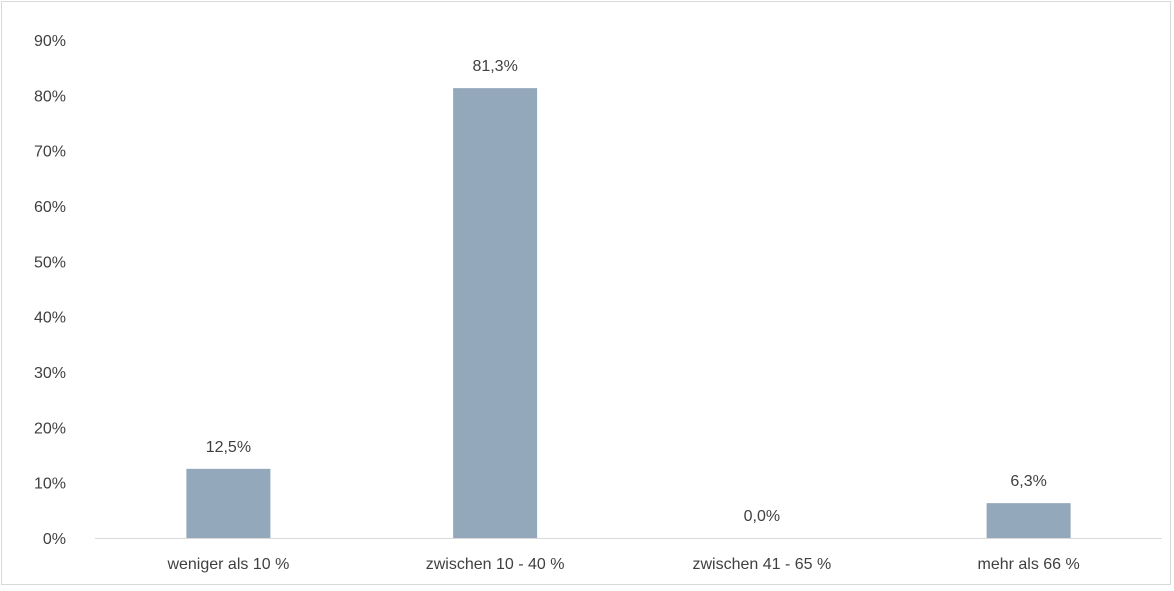 The height and width of the screenshot is (591, 1174). Describe the element at coordinates (762, 516) in the screenshot. I see `data-label: 0,0%` at that location.